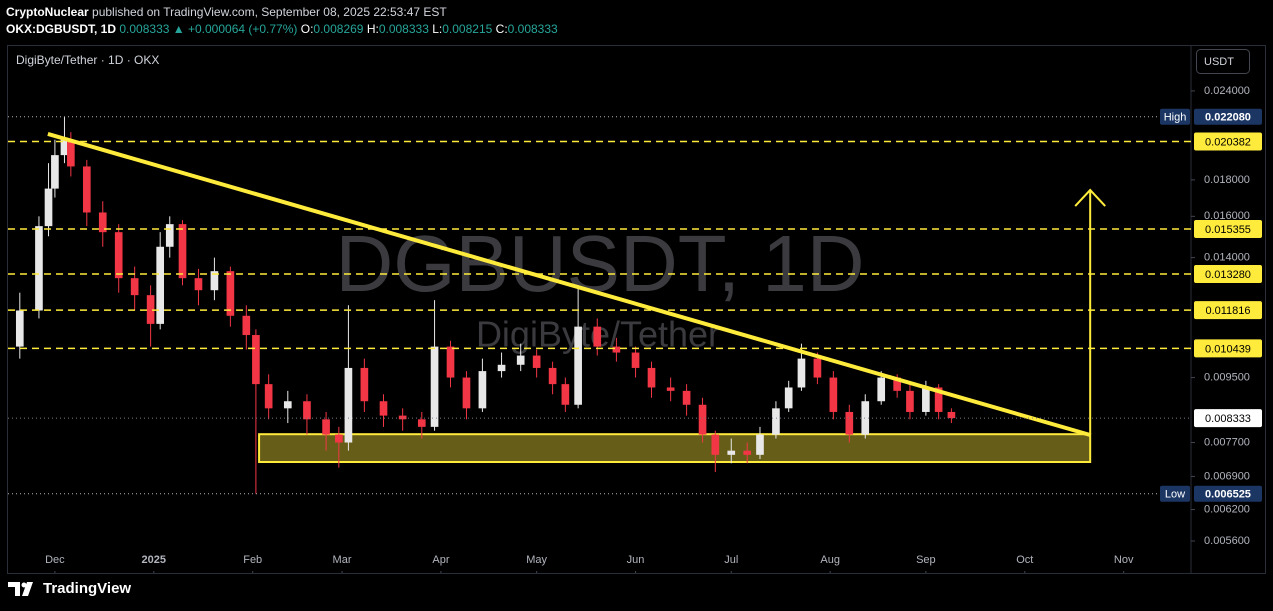  Describe the element at coordinates (87, 588) in the screenshot. I see `brand: TradingView` at that location.